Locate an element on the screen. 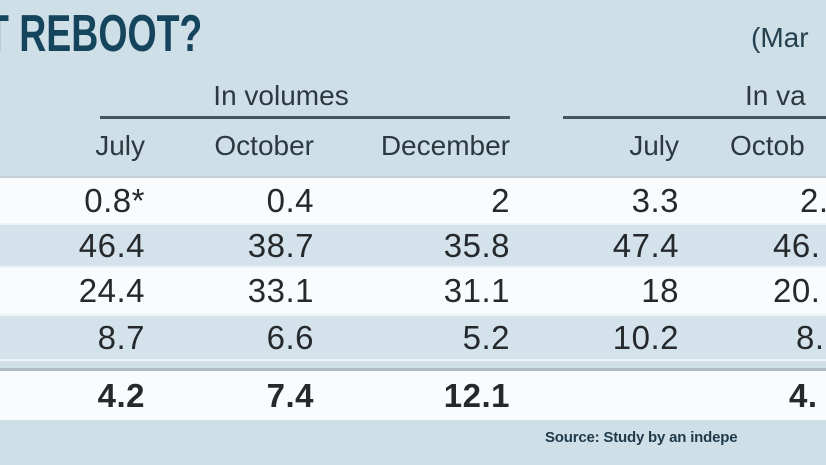  table-cell: 24.4 is located at coordinates (111, 290).